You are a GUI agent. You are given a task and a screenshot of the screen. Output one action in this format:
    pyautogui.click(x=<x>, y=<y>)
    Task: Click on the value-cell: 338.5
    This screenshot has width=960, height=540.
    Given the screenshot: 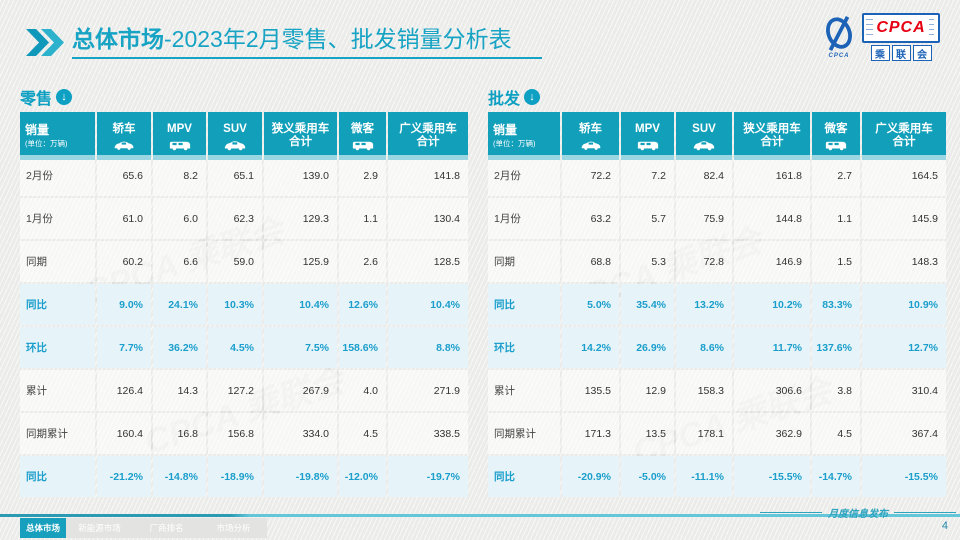 What is the action you would take?
    pyautogui.click(x=428, y=433)
    